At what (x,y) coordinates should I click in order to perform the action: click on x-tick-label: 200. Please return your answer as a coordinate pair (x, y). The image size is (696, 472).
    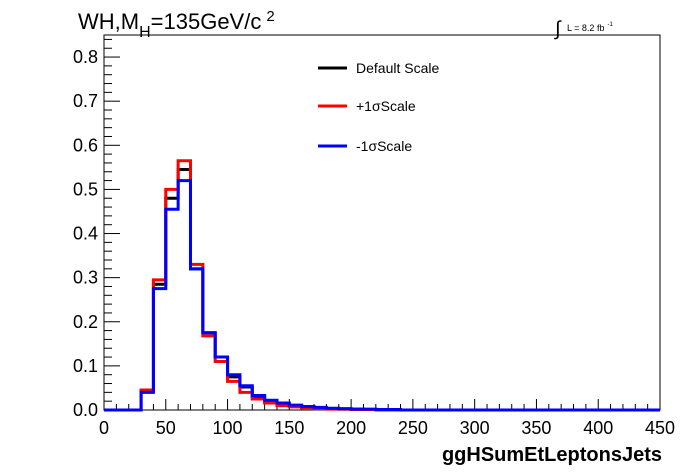
    Looking at the image, I should click on (351, 428).